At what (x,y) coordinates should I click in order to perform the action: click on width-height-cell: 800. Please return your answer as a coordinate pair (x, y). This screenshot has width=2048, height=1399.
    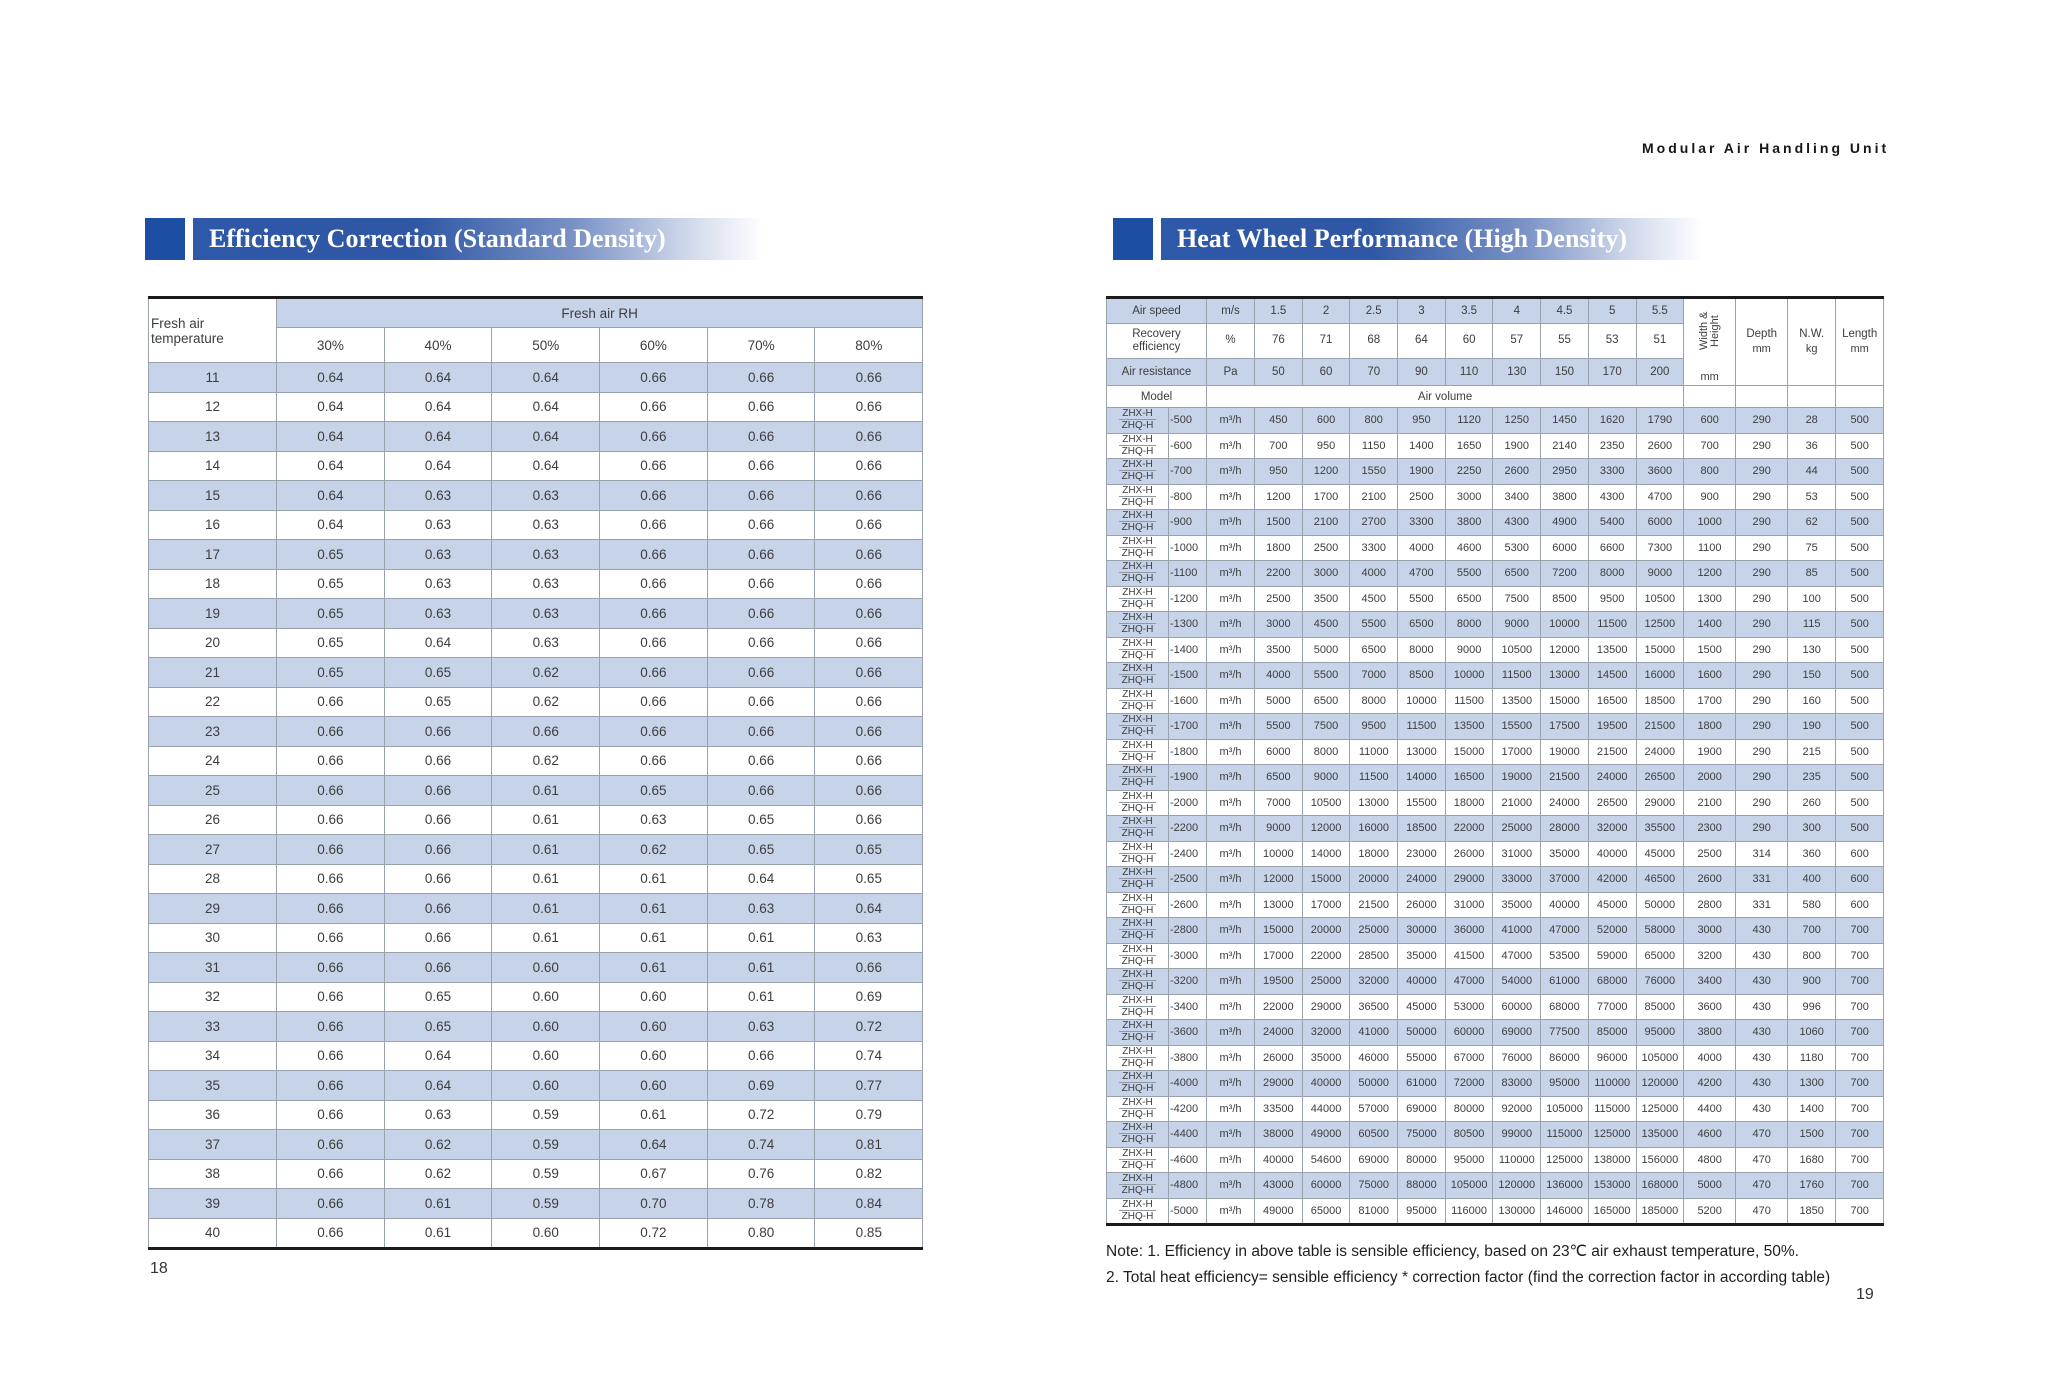
    Looking at the image, I should click on (1710, 471).